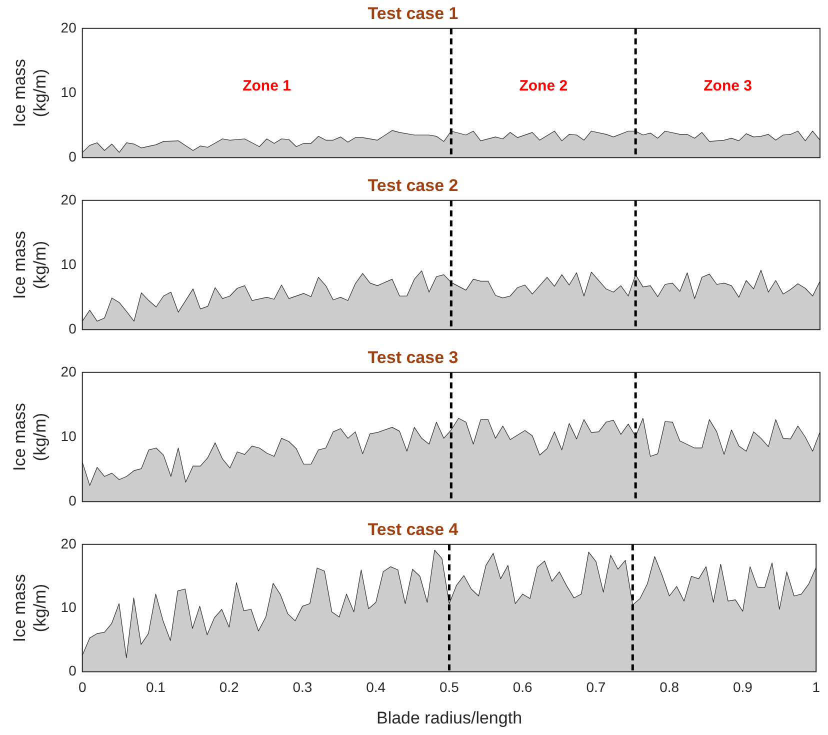 This screenshot has height=735, width=828. Describe the element at coordinates (596, 687) in the screenshot. I see `x-tick-label: 0.7` at that location.